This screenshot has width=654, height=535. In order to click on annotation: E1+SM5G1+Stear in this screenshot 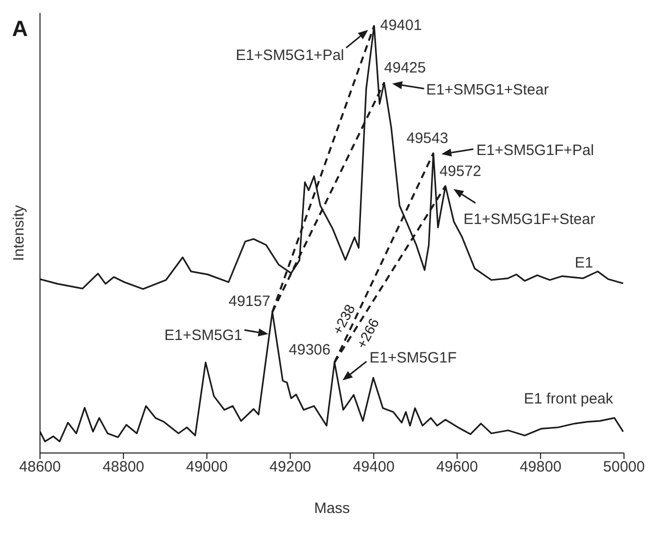, I will do `click(487, 90)`.